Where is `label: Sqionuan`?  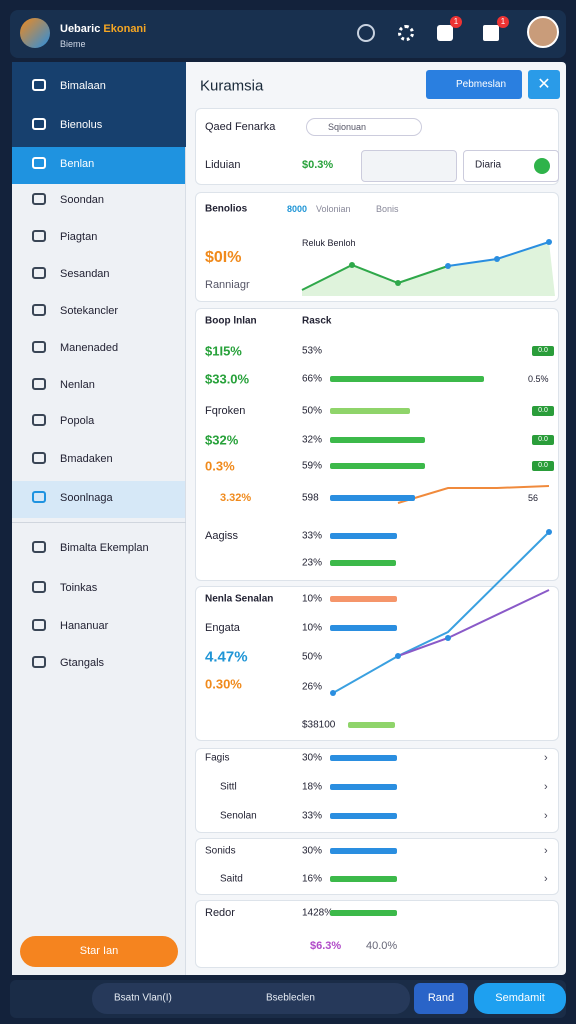 label: Sqionuan is located at coordinates (347, 127).